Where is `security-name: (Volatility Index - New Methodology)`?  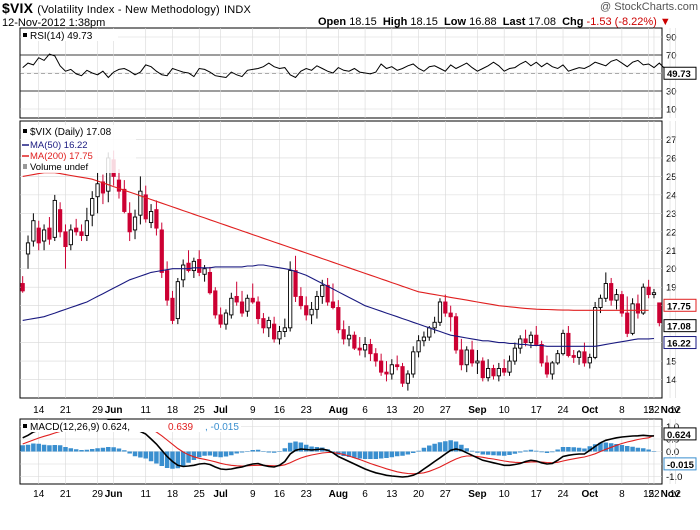
security-name: (Volatility Index - New Methodology) is located at coordinates (128, 10).